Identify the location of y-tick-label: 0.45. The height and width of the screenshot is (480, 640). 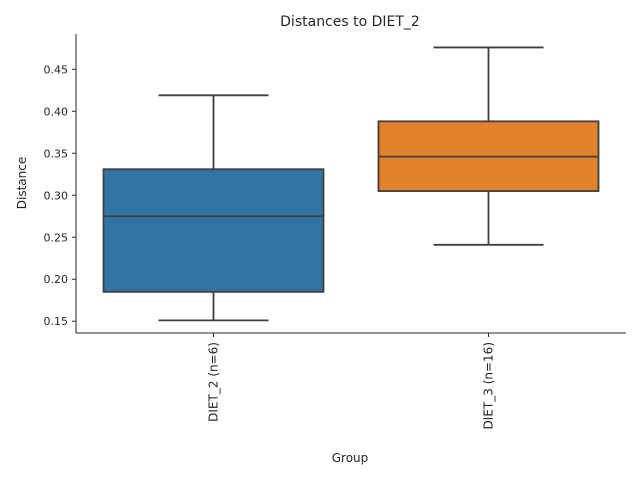
(56, 69).